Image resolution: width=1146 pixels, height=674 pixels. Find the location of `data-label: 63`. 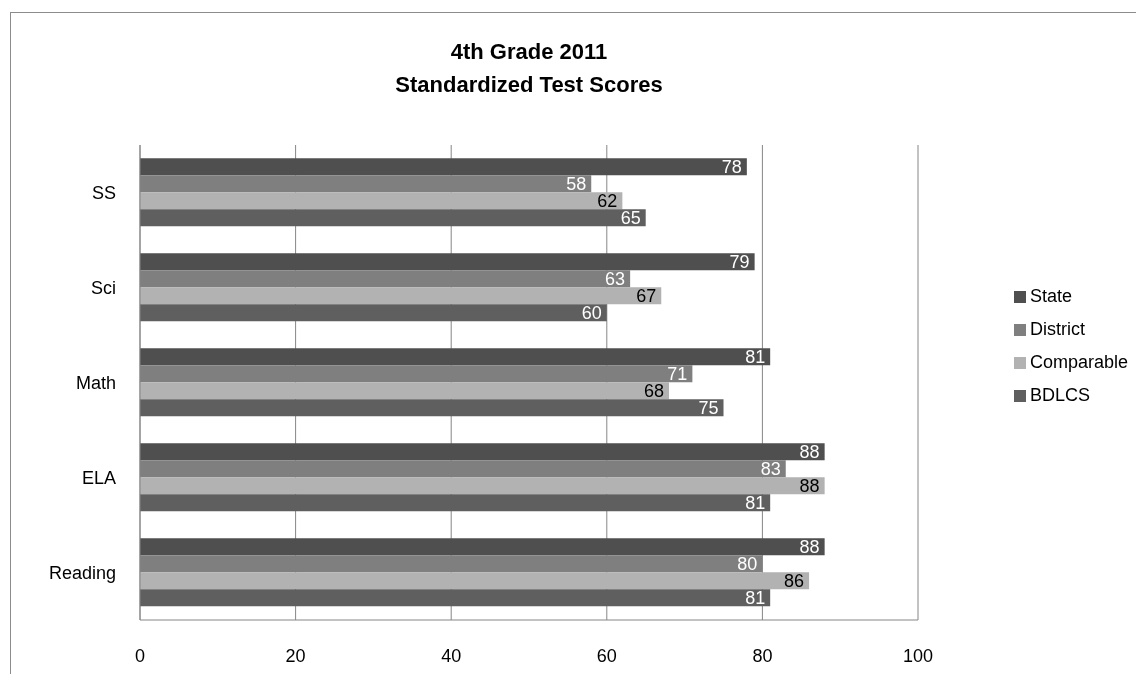

data-label: 63 is located at coordinates (615, 279).